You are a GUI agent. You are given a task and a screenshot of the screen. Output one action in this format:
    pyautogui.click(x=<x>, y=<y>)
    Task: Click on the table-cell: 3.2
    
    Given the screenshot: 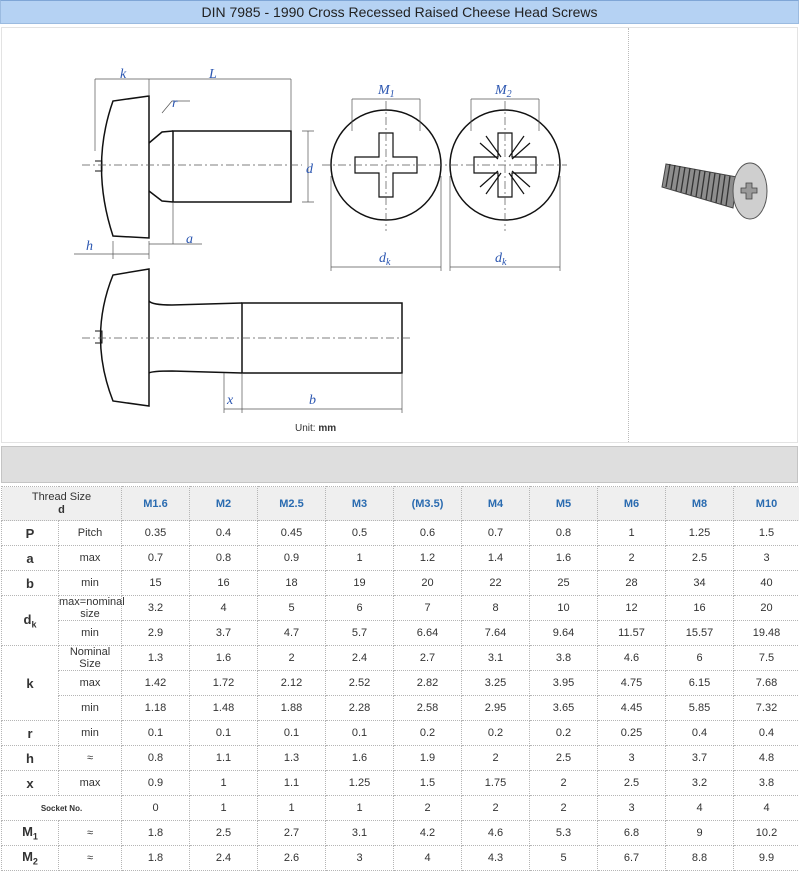 What is the action you would take?
    pyautogui.click(x=699, y=783)
    